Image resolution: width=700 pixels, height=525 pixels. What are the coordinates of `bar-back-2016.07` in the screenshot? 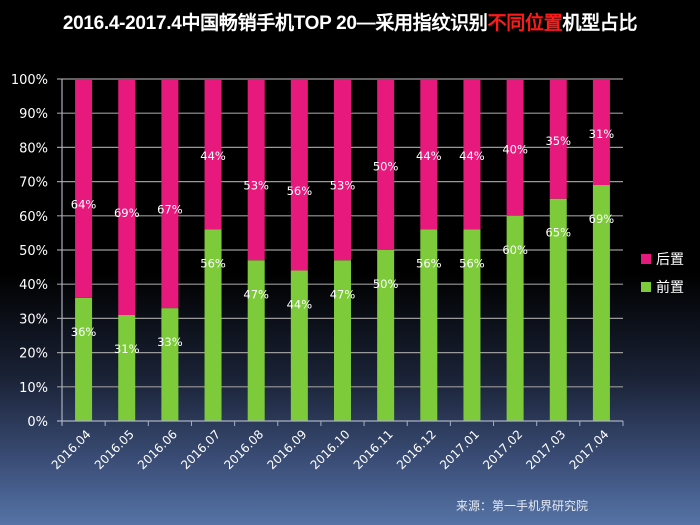 It's located at (213, 154).